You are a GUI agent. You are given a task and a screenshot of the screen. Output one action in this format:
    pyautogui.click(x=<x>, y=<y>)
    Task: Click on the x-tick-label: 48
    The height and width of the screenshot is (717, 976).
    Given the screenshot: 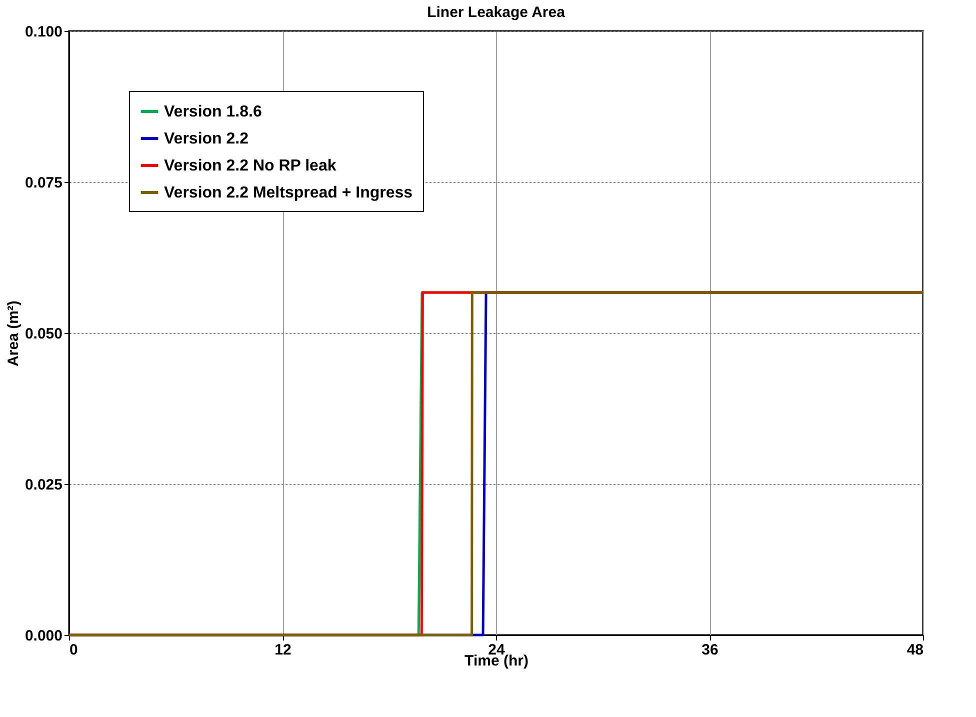 What is the action you would take?
    pyautogui.click(x=915, y=650)
    